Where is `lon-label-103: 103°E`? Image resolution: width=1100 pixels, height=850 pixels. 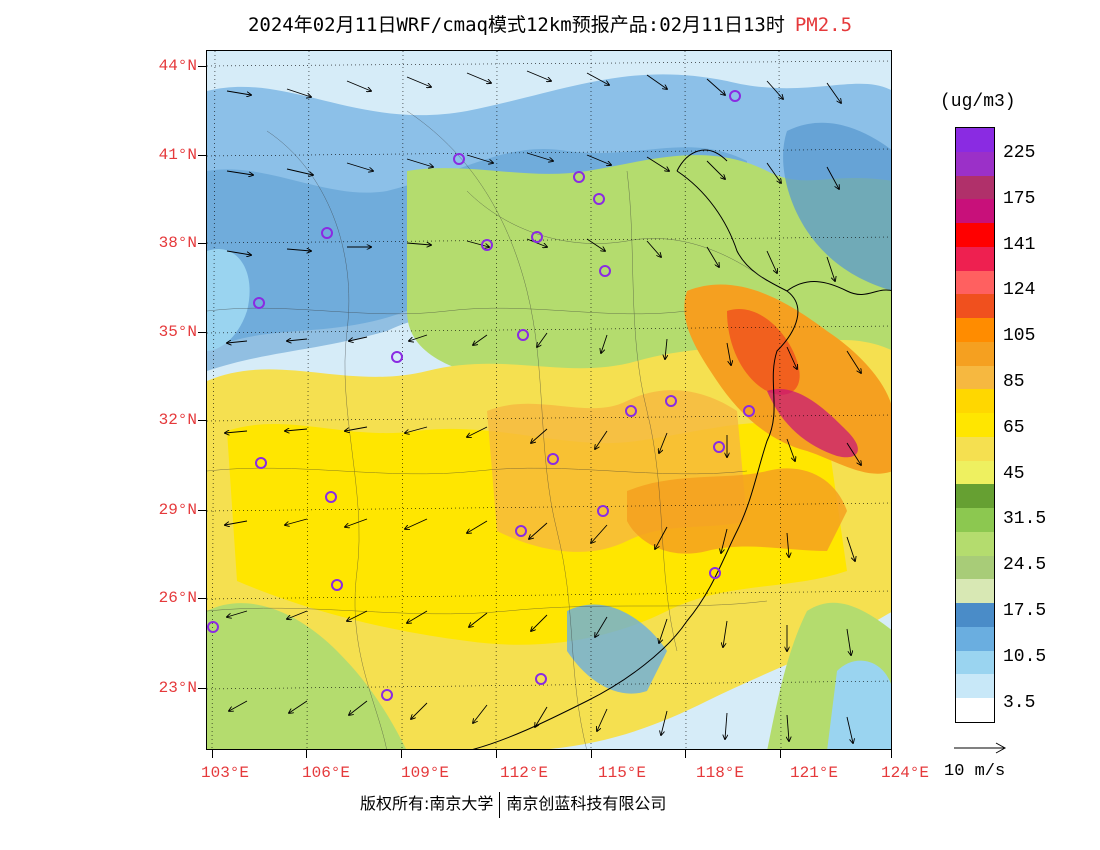 lon-label-103: 103°E is located at coordinates (225, 773).